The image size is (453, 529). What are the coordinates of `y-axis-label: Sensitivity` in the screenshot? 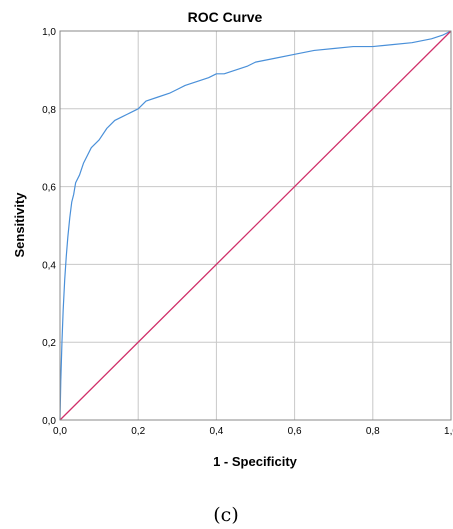 It's located at (19, 225).